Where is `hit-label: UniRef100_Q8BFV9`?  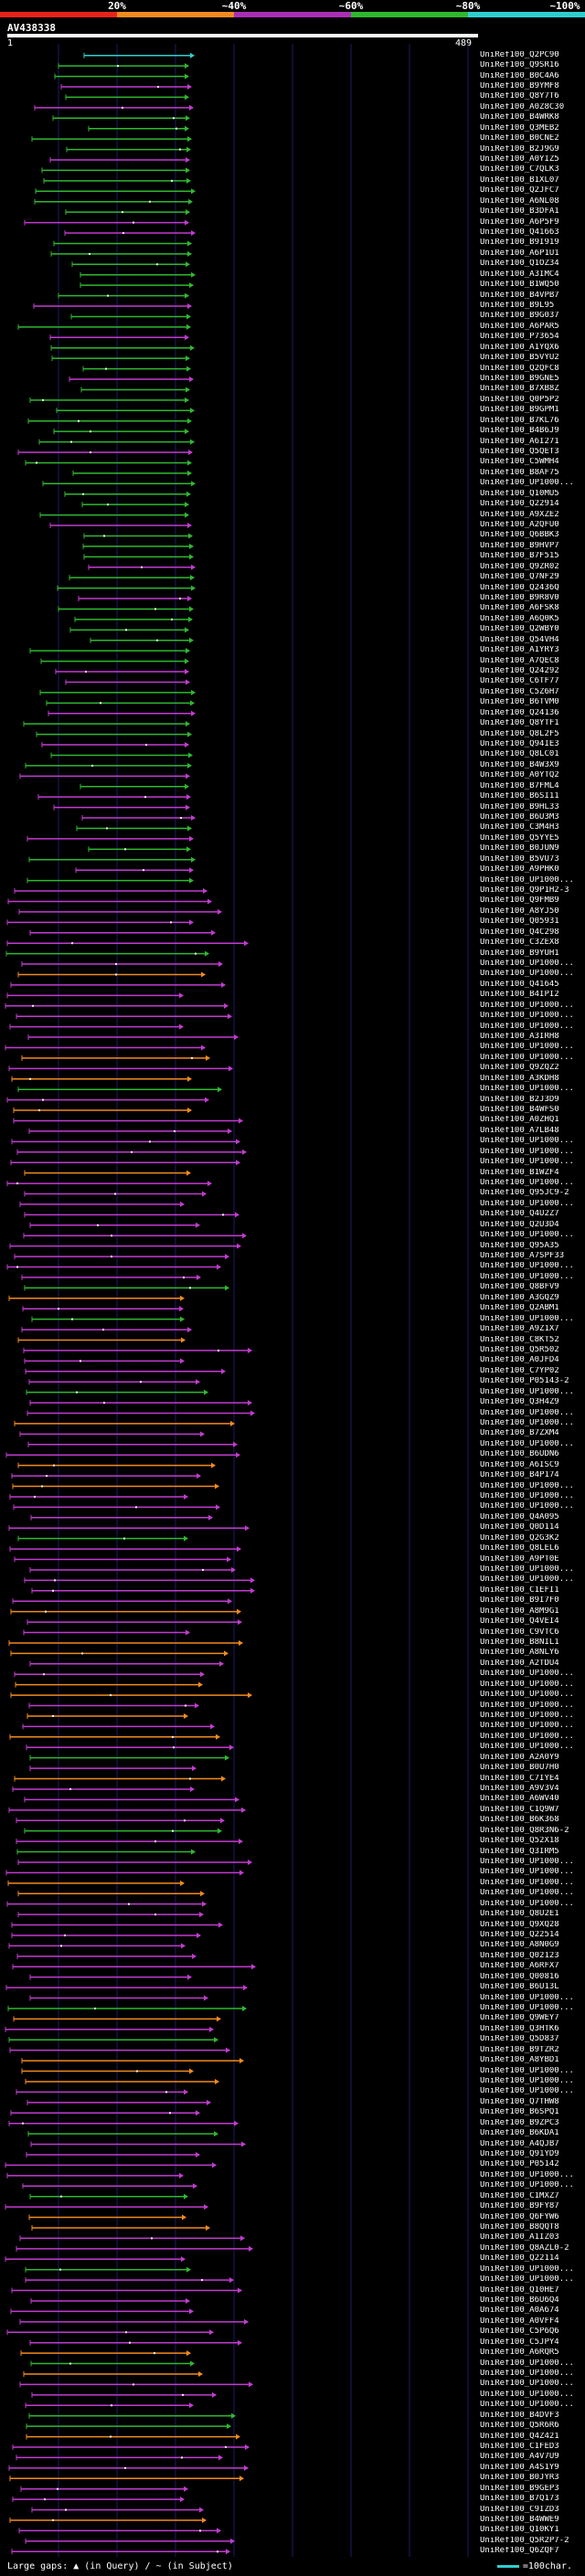
hit-label: UniRef100_Q8BFV9 is located at coordinates (519, 1287).